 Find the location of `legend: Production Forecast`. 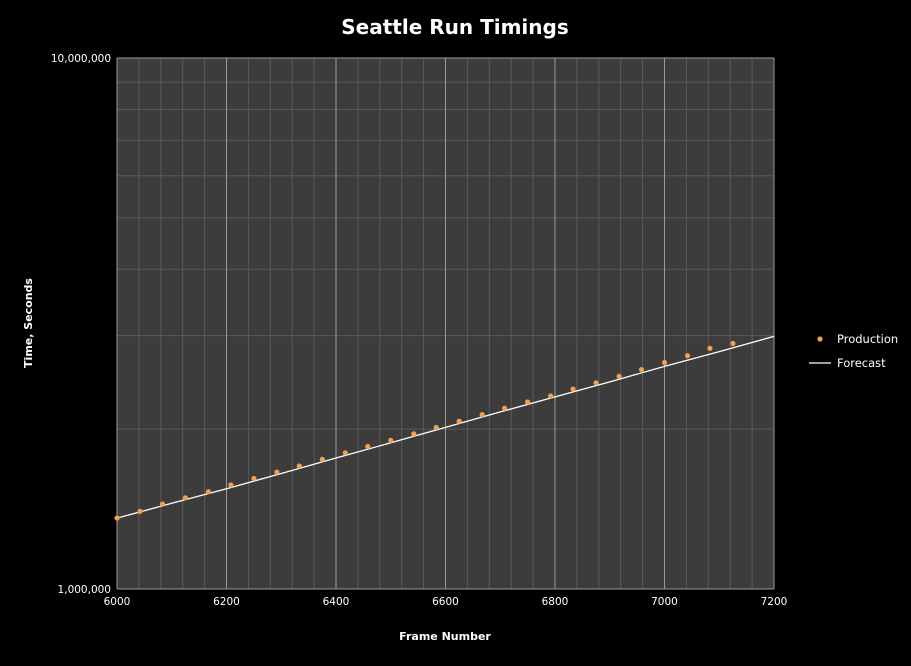

legend: Production Forecast is located at coordinates (853, 351).